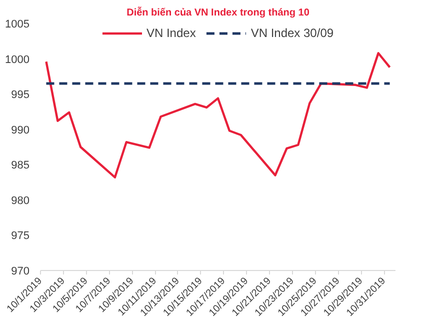 The width and height of the screenshot is (432, 335). What do you see at coordinates (17, 24) in the screenshot?
I see `y-tick-label: 1005` at bounding box center [17, 24].